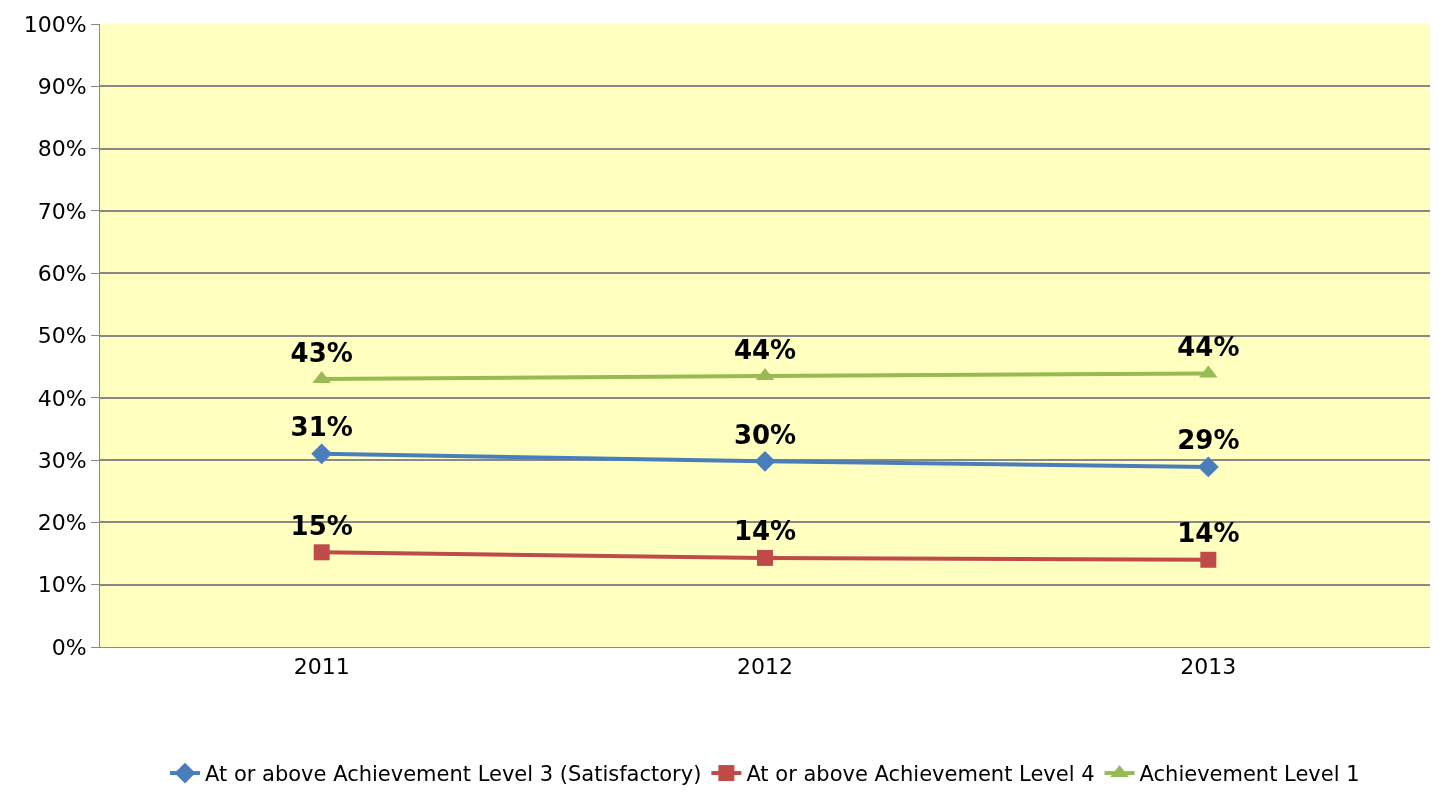 Image resolution: width=1445 pixels, height=806 pixels. What do you see at coordinates (321, 352) in the screenshot?
I see `data-label: 43%` at bounding box center [321, 352].